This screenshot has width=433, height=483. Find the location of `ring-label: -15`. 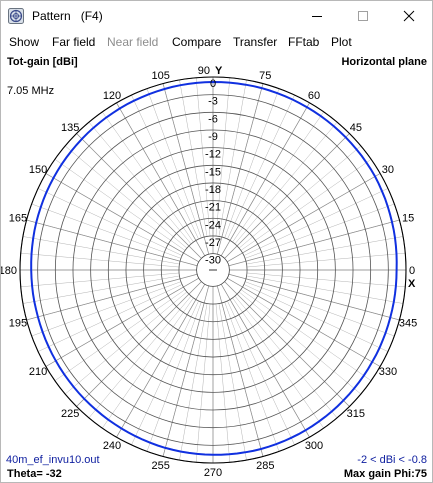

ring-label: -15 is located at coordinates (213, 172).